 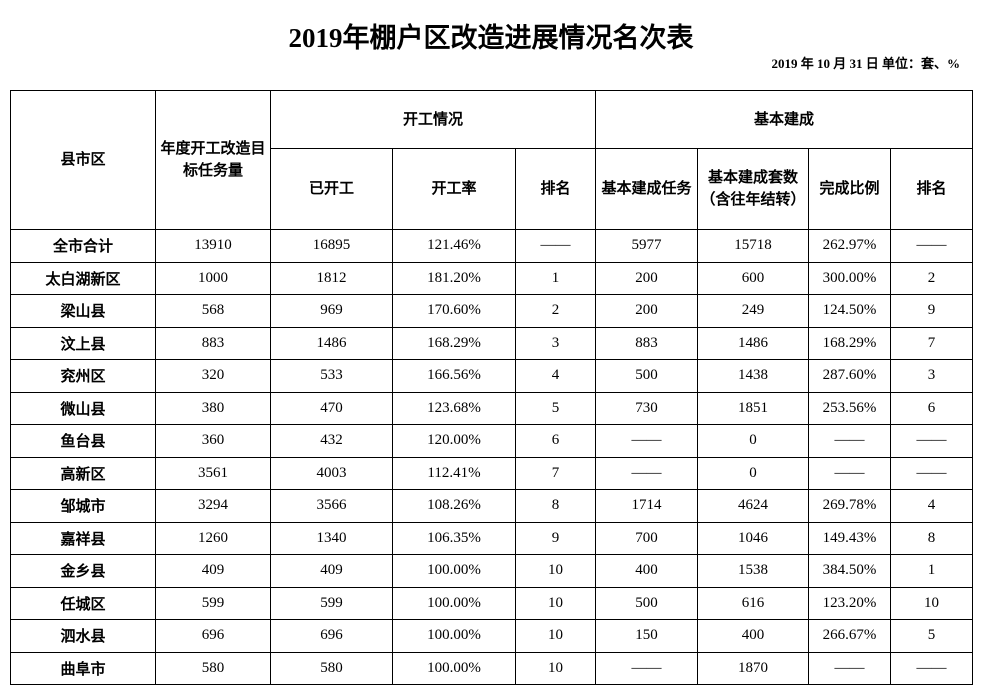 What do you see at coordinates (850, 571) in the screenshot?
I see `value-cell: 384.50%` at bounding box center [850, 571].